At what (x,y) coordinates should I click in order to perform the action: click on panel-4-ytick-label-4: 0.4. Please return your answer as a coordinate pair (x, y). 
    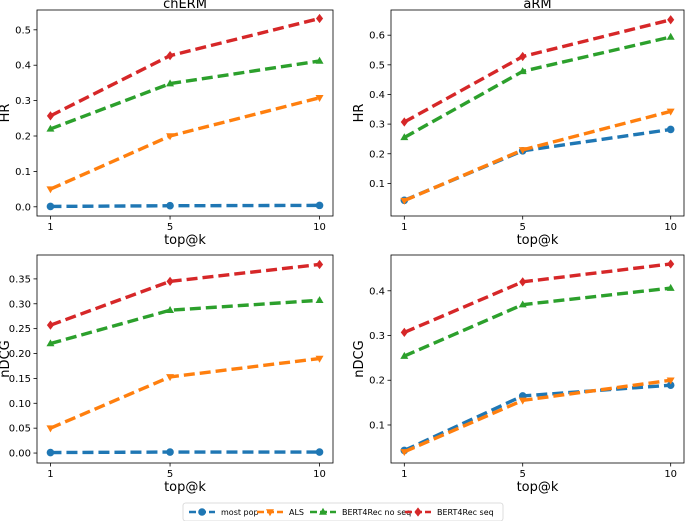
    Looking at the image, I should click on (377, 291).